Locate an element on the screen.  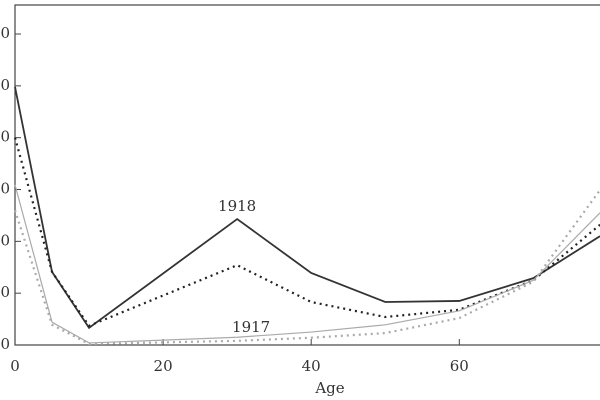
y-tick-label: 40 is located at coordinates (5, 137).